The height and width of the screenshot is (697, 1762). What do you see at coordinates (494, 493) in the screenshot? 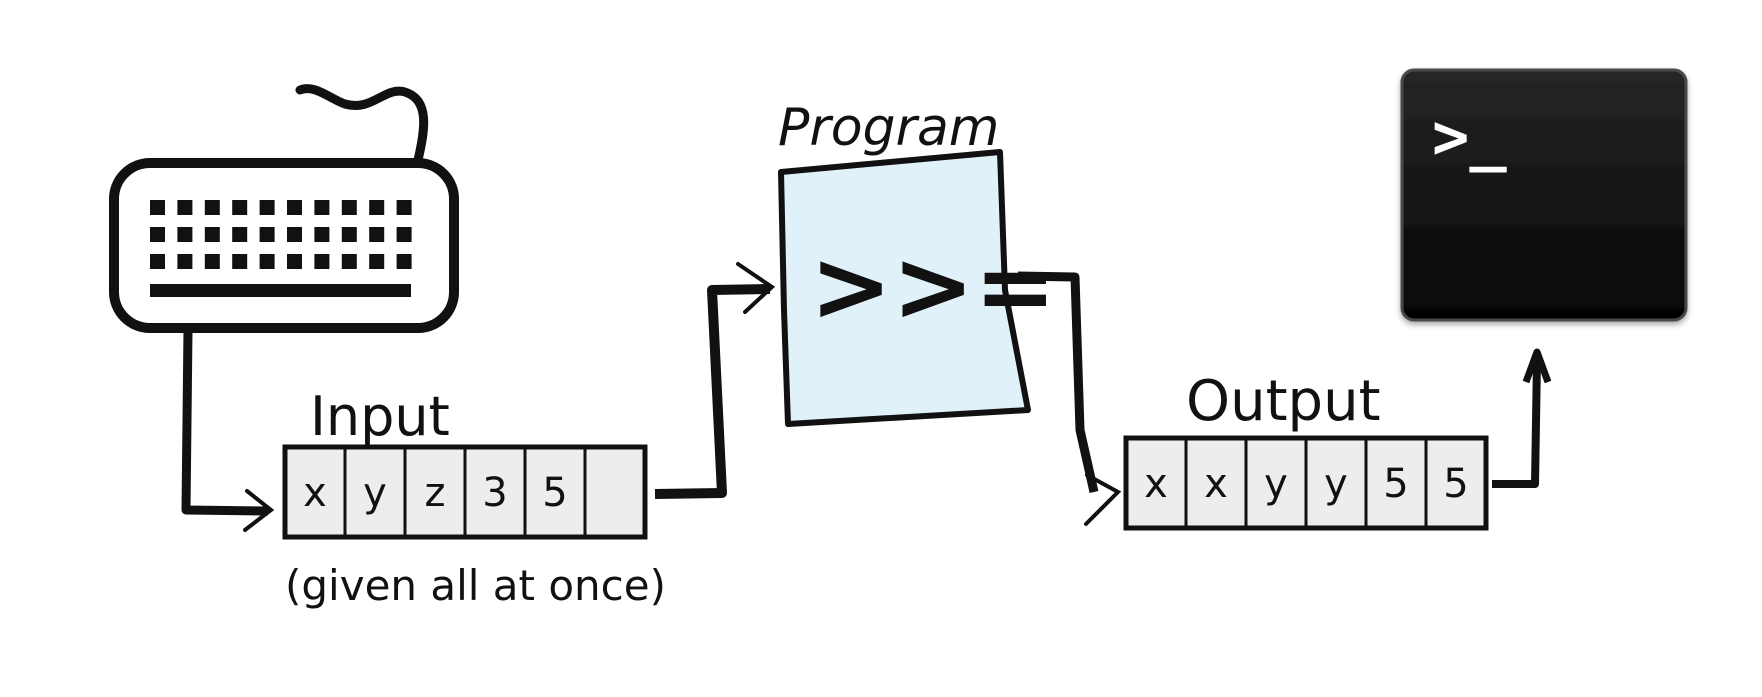
I see `input-cell: 3` at bounding box center [494, 493].